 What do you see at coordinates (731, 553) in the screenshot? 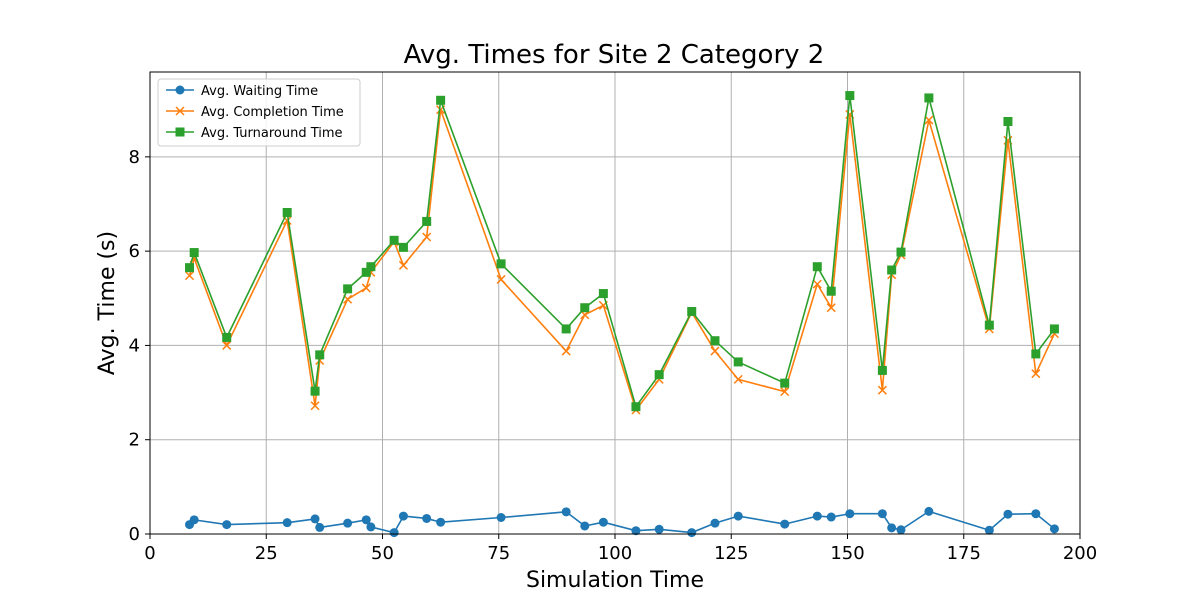
I see `x-tick-label: 125` at bounding box center [731, 553].